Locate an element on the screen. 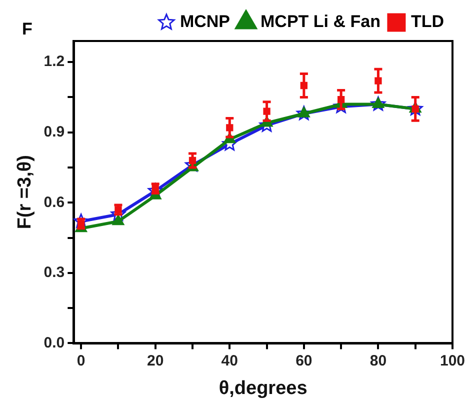 This screenshot has height=406, width=468. x-tick-label: 40 is located at coordinates (229, 361).